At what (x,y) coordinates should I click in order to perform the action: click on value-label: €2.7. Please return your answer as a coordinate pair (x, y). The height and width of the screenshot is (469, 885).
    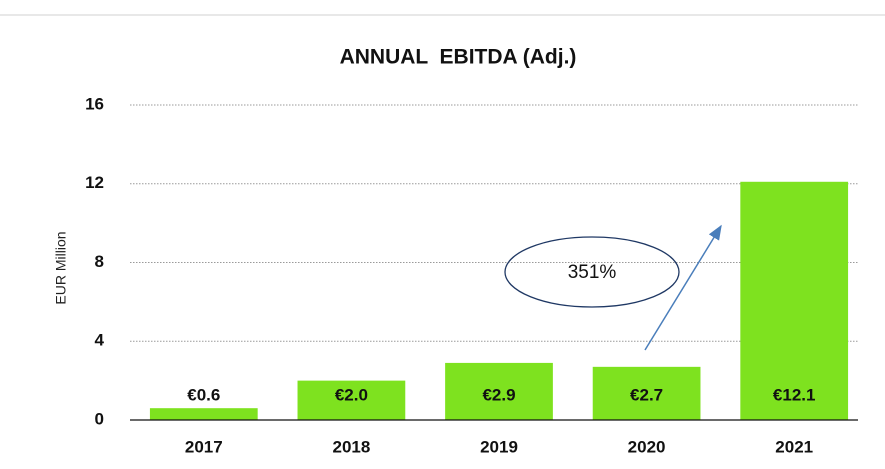
    Looking at the image, I should click on (646, 394).